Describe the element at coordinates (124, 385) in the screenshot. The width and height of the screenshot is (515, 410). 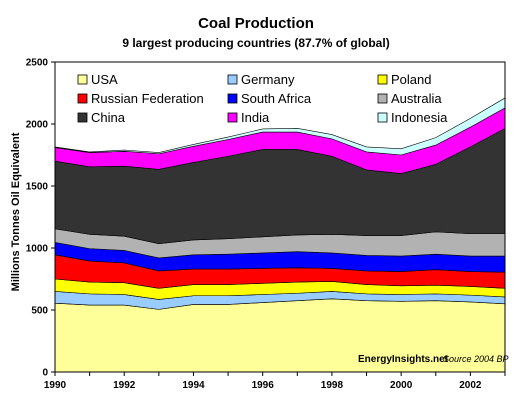
I see `x-tick-label: 1992` at that location.